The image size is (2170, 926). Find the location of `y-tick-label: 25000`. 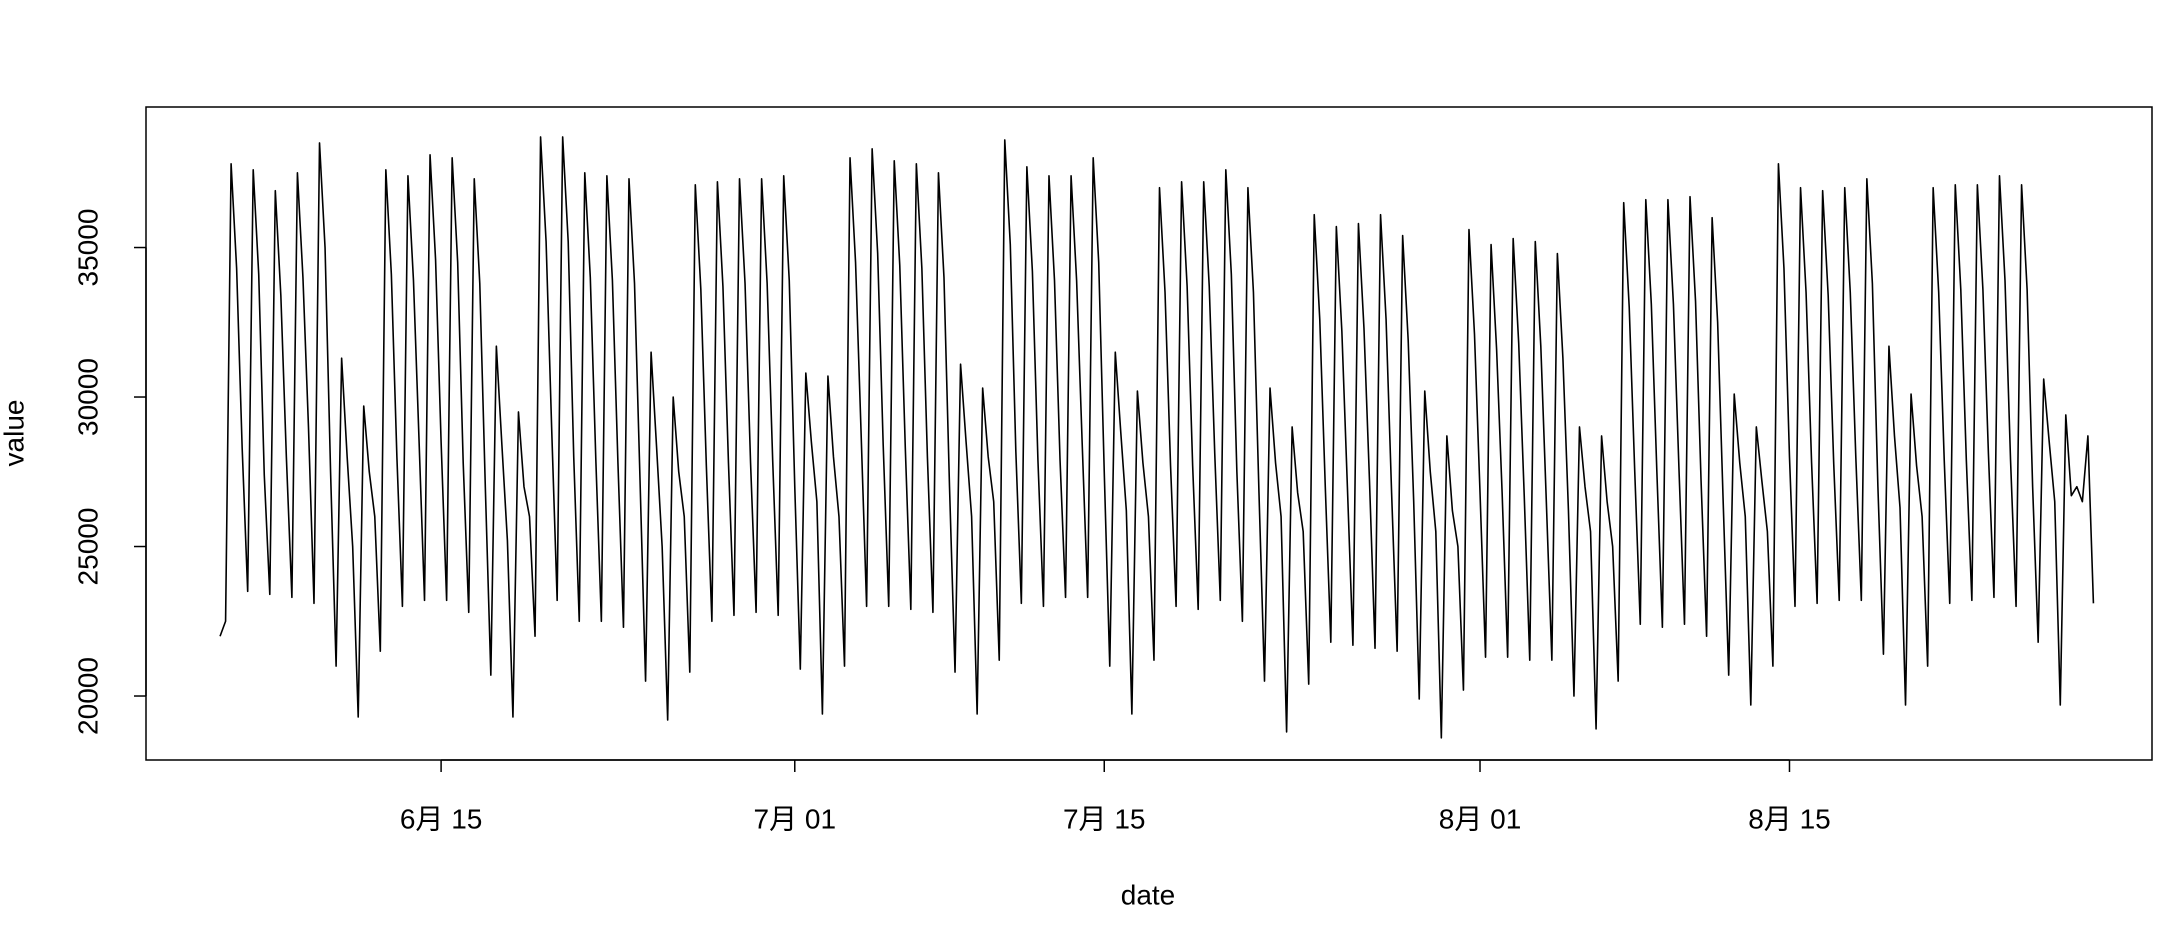

y-tick-label: 25000 is located at coordinates (87, 547).